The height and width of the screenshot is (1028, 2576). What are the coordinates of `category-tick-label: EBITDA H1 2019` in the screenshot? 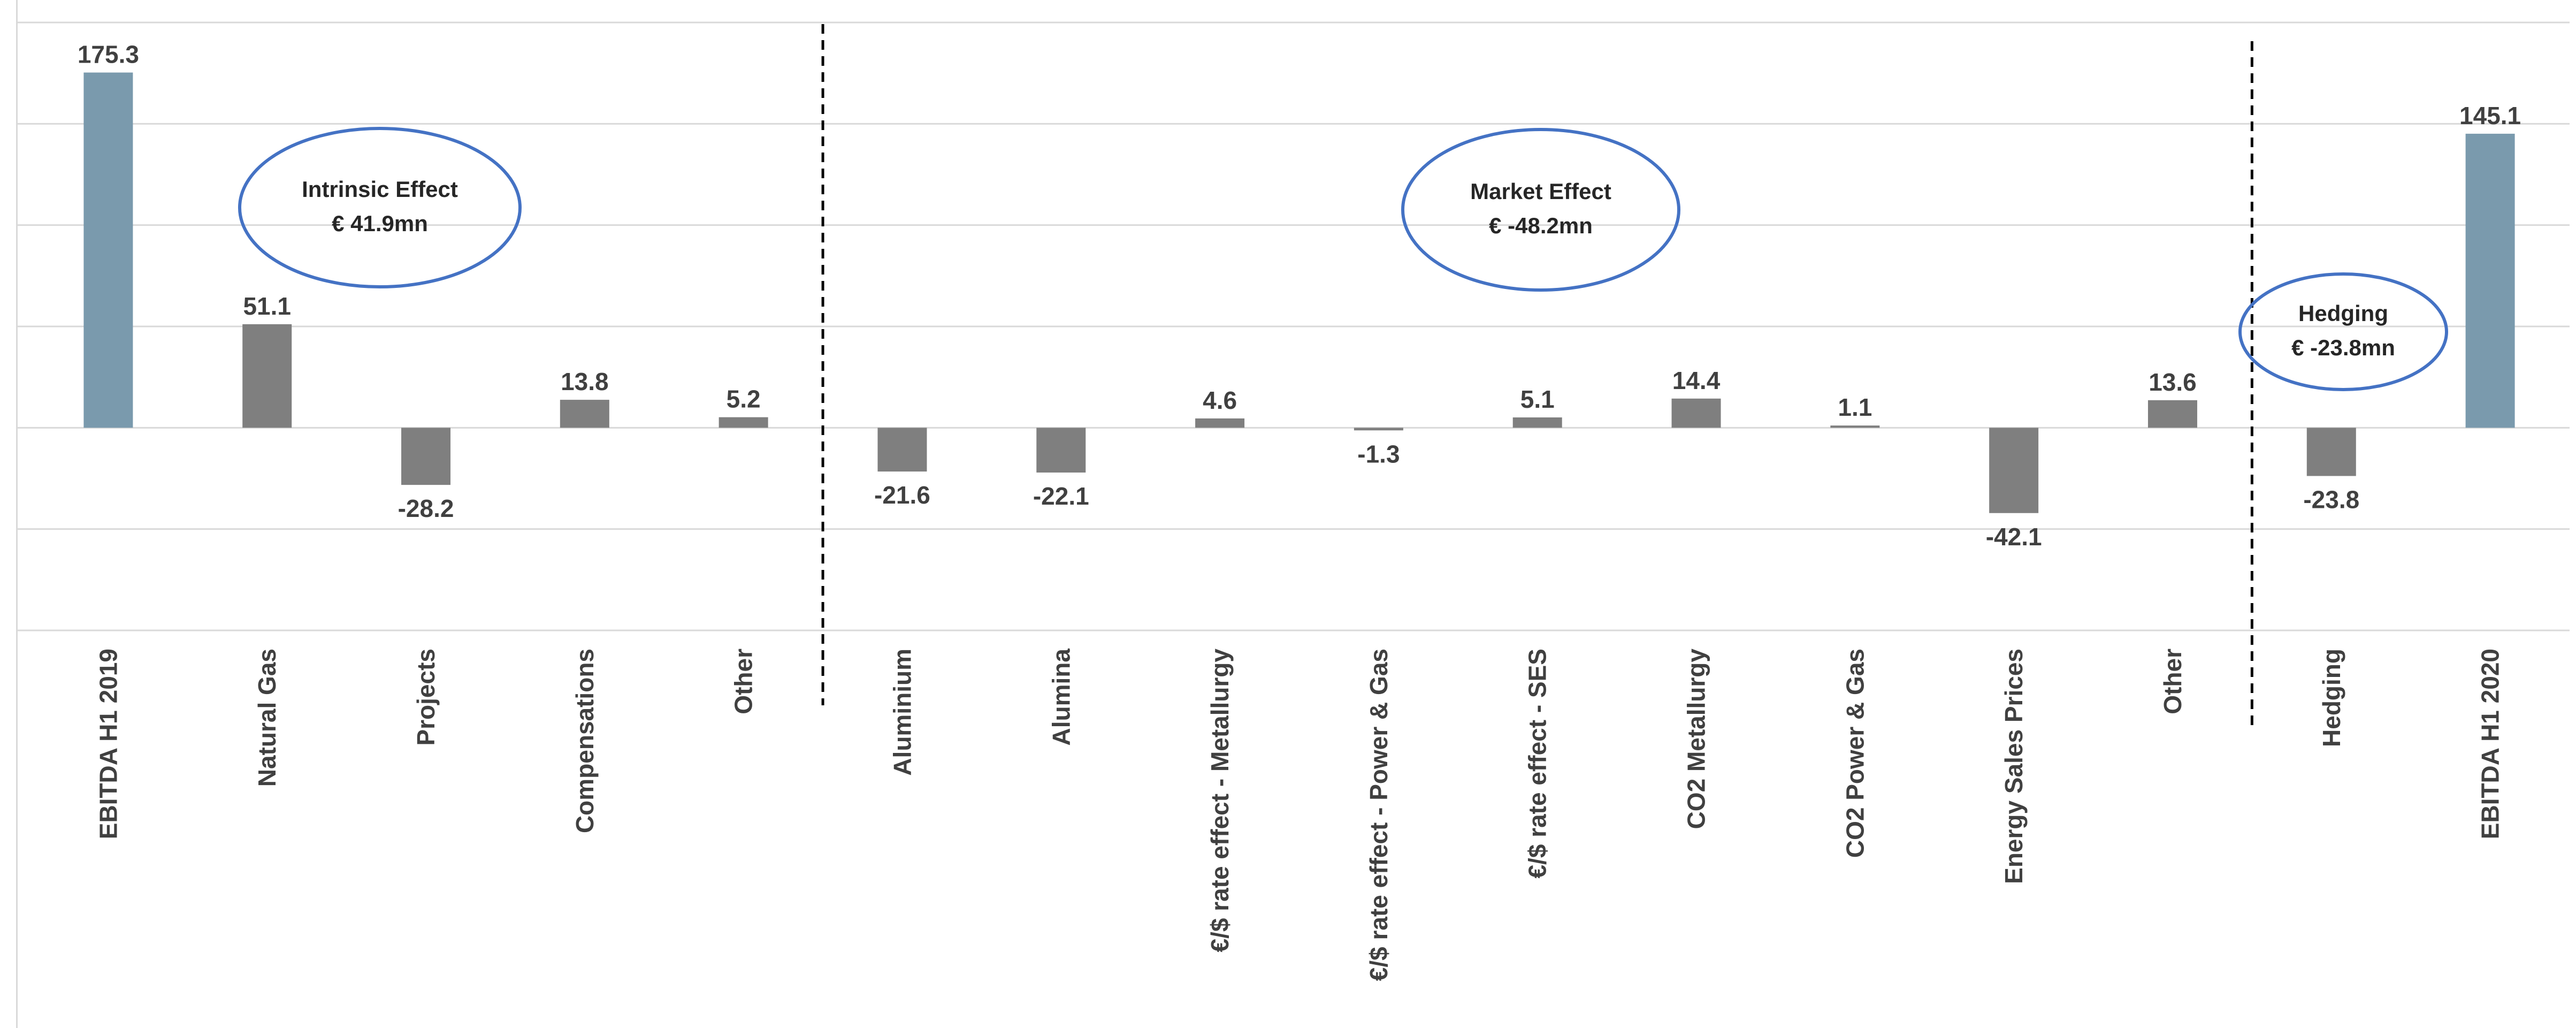 It's located at (108, 744).